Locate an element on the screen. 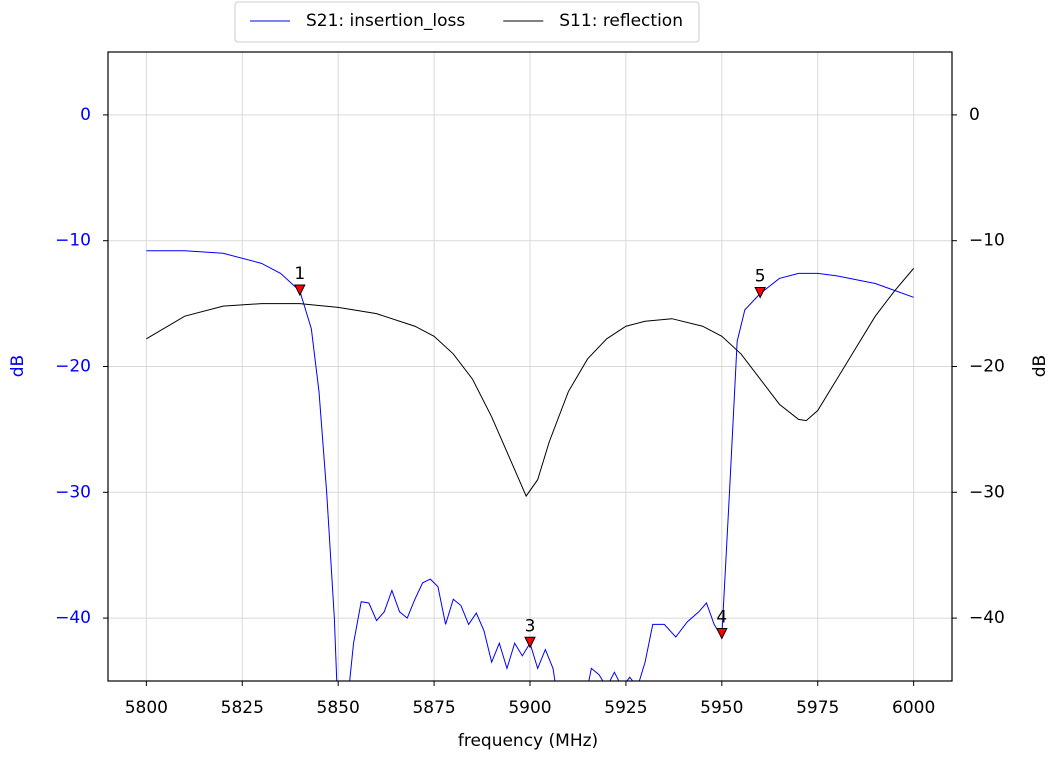  y2-tick-label: −30 is located at coordinates (987, 492).